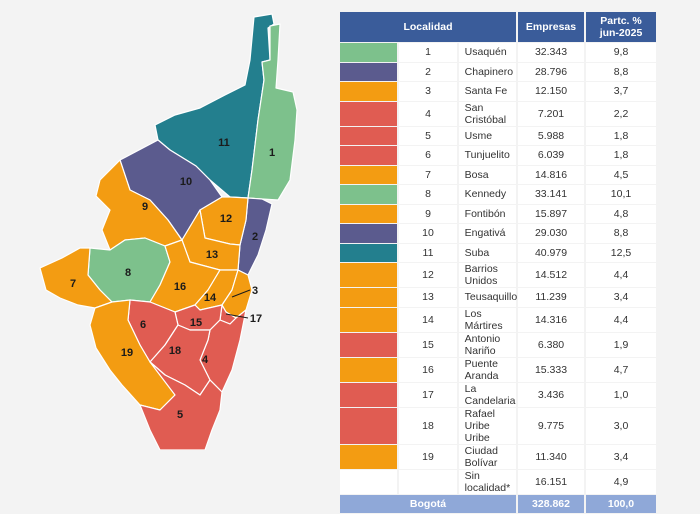 The image size is (700, 514). I want to click on locality-number: 11, so click(428, 252).